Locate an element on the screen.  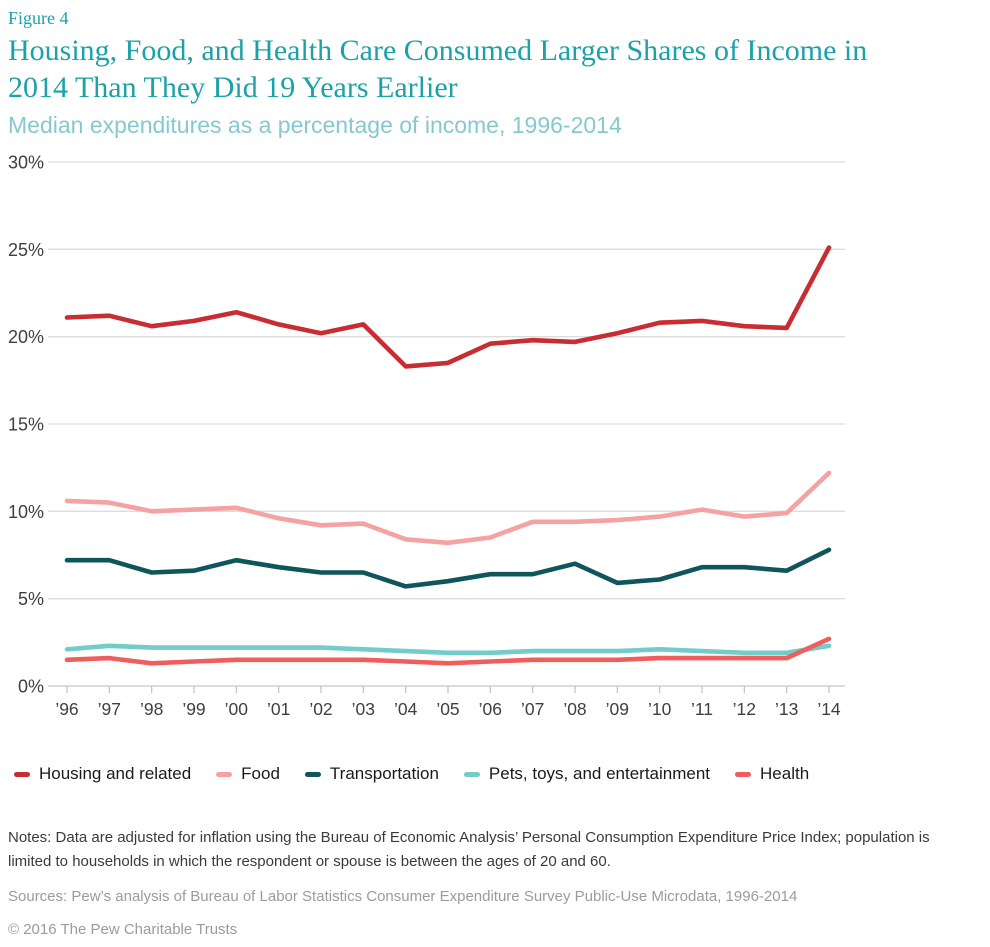
y-axis-label: 5% is located at coordinates (31, 599).